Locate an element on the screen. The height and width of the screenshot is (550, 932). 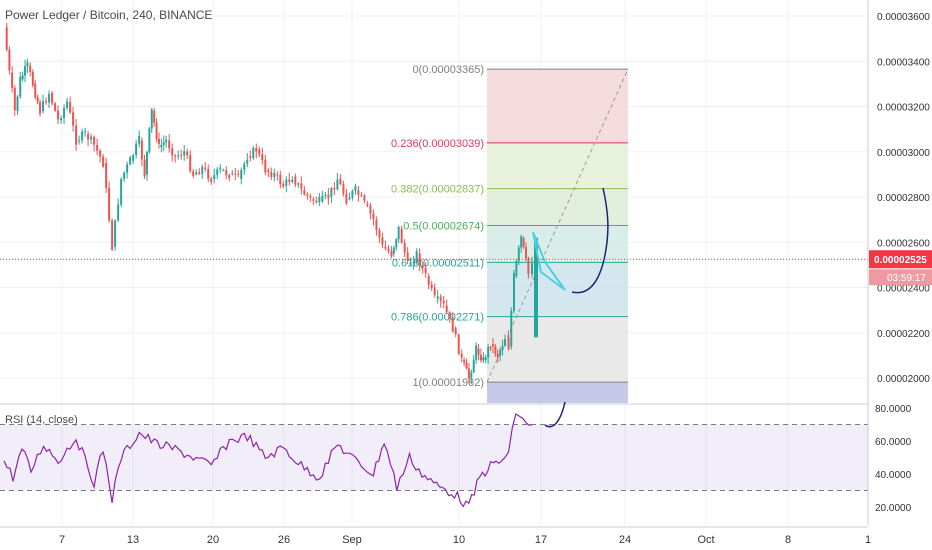
fib-level-label: 0(0.00003365) is located at coordinates (448, 70).